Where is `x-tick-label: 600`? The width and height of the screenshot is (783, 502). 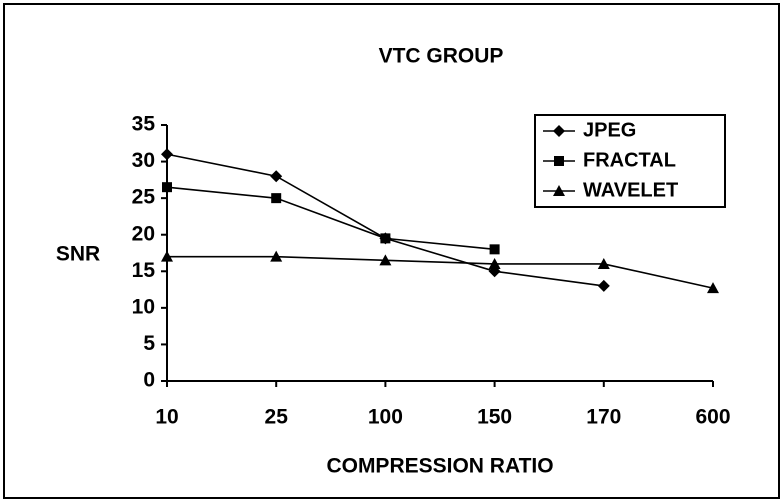 x-tick-label: 600 is located at coordinates (712, 417).